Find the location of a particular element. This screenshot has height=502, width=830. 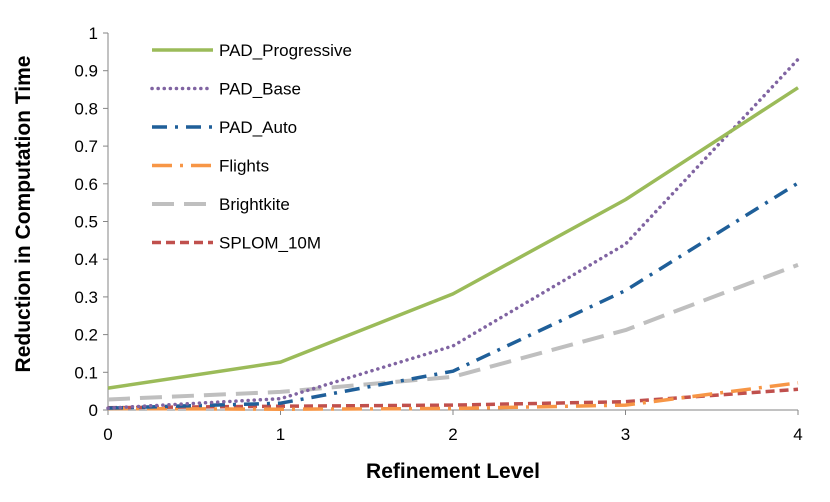

y-tick-label: 0 is located at coordinates (93, 410).